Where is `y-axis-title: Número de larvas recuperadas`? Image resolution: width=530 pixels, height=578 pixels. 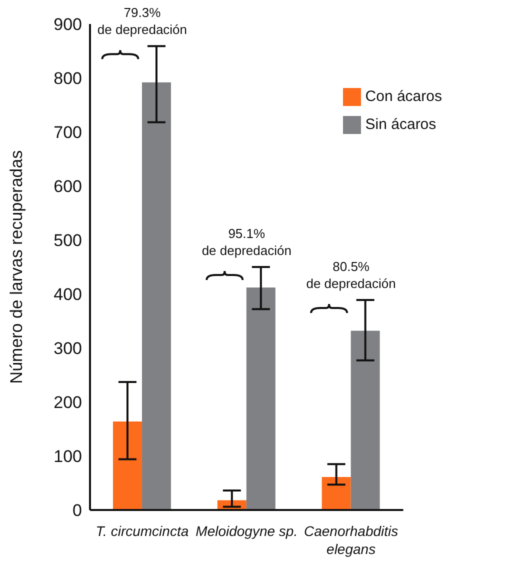 y-axis-title: Número de larvas recuperadas is located at coordinates (16, 267).